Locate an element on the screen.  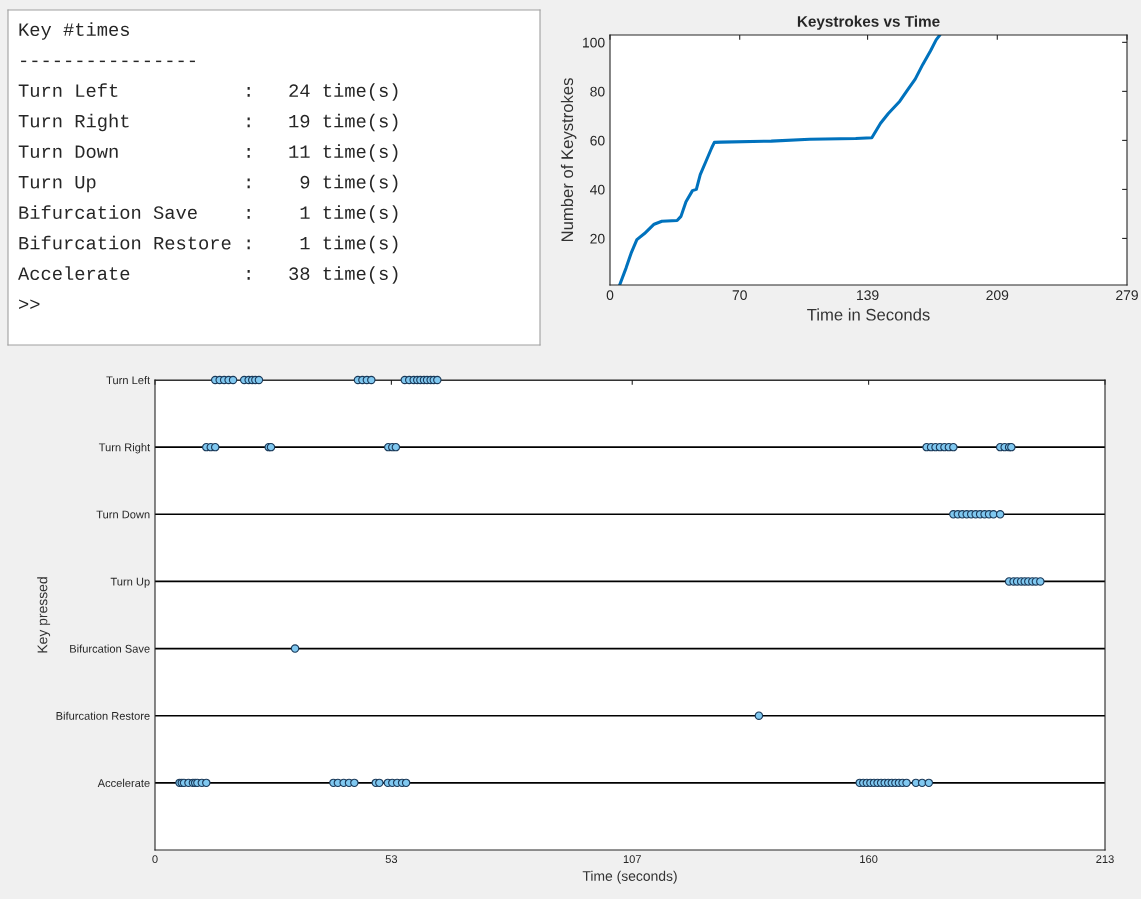
y-tick-label: 20 is located at coordinates (597, 238).